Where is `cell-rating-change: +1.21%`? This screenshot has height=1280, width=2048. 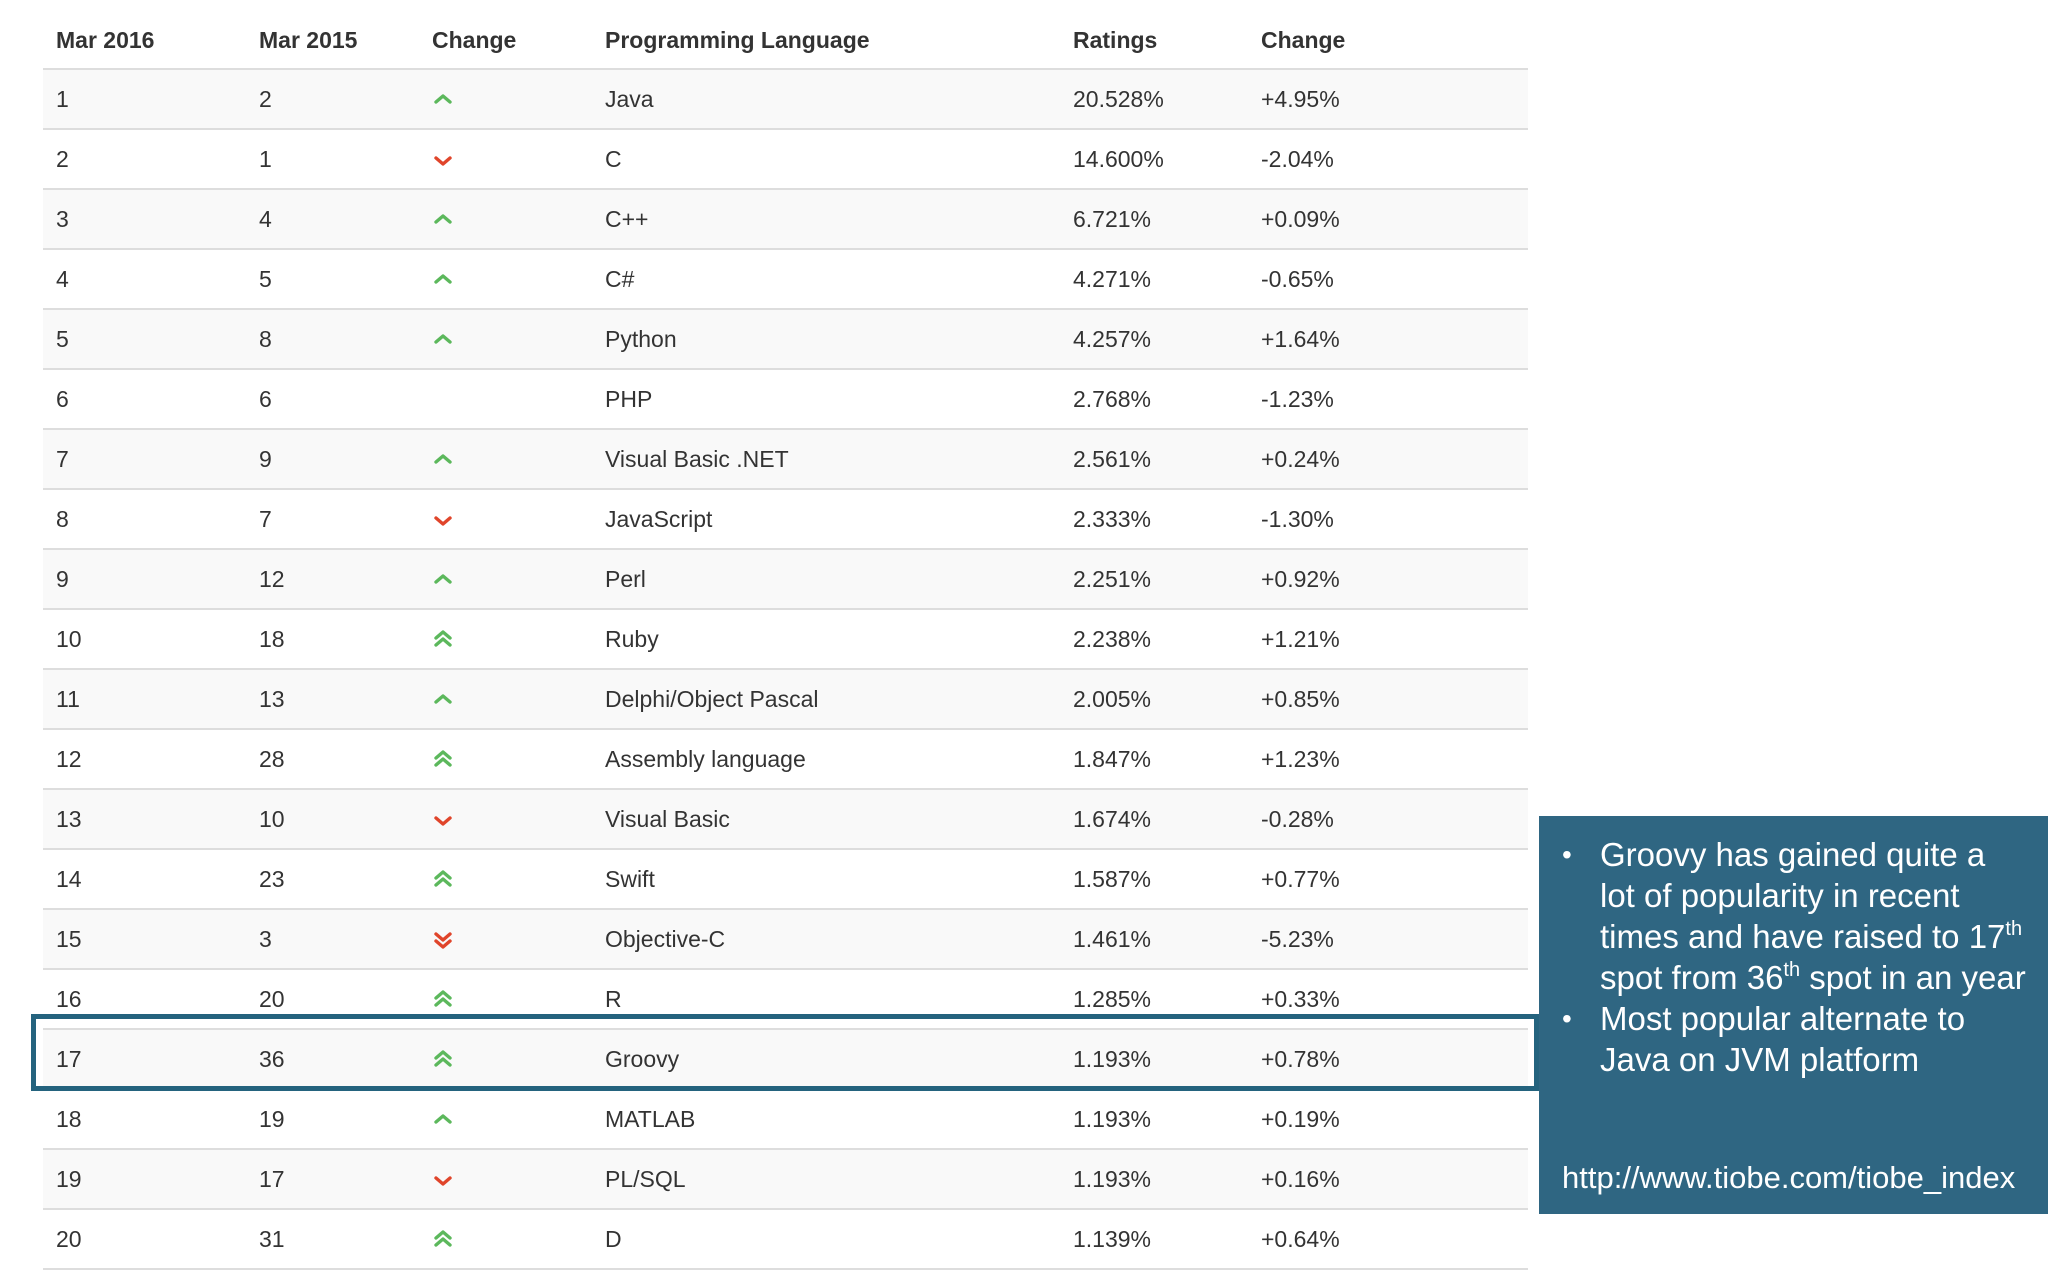
cell-rating-change: +1.21% is located at coordinates (1388, 639).